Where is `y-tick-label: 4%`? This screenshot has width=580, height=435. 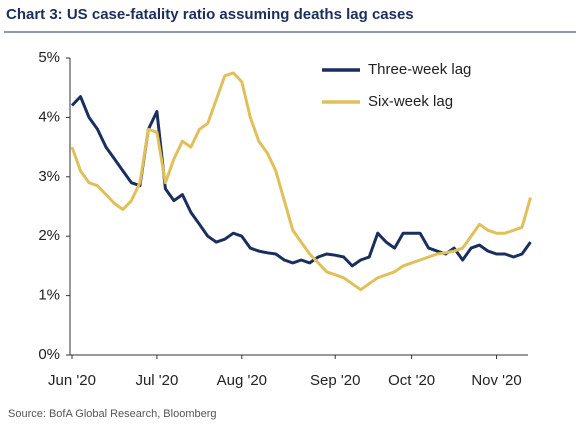 y-tick-label: 4% is located at coordinates (49, 116).